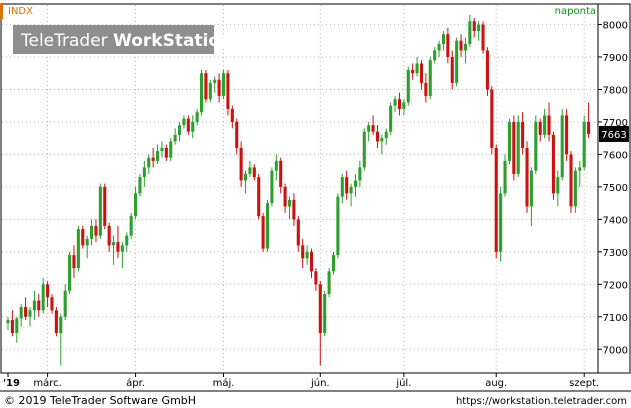 The width and height of the screenshot is (631, 408). Describe the element at coordinates (172, 41) in the screenshot. I see `watermark-product: WorkStation` at that location.